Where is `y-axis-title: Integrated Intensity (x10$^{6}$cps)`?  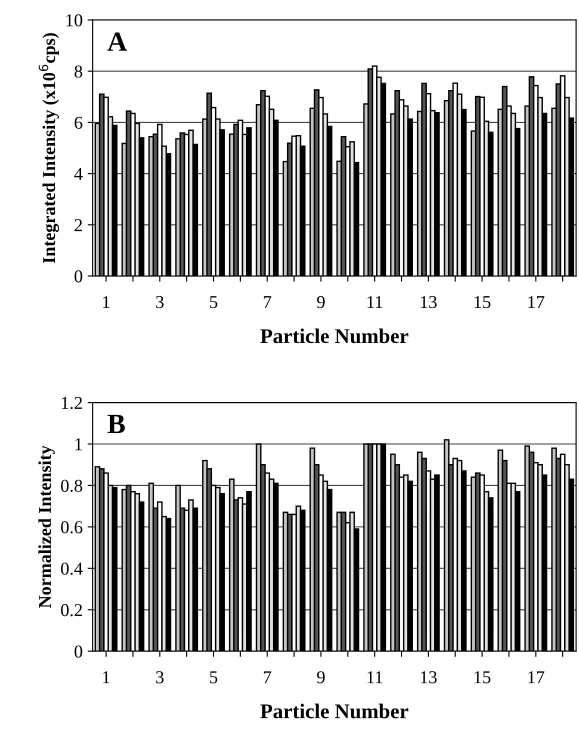
y-axis-title: Integrated Intensity (x10$^{6}$cps) is located at coordinates (48, 148).